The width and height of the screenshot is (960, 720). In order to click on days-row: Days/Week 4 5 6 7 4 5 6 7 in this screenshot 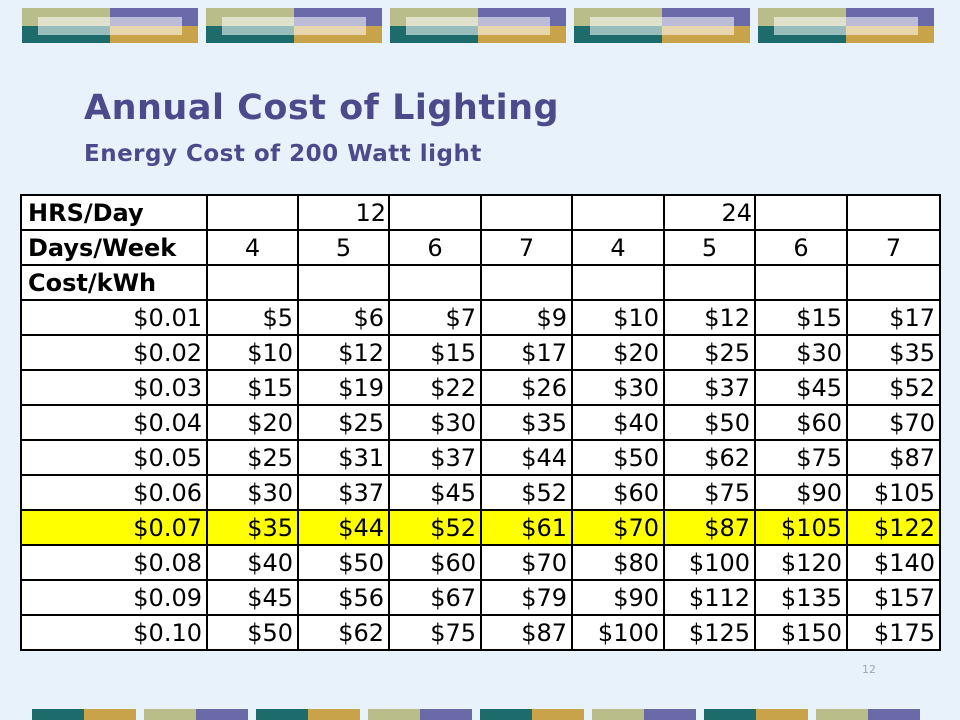, I will do `click(480, 247)`.